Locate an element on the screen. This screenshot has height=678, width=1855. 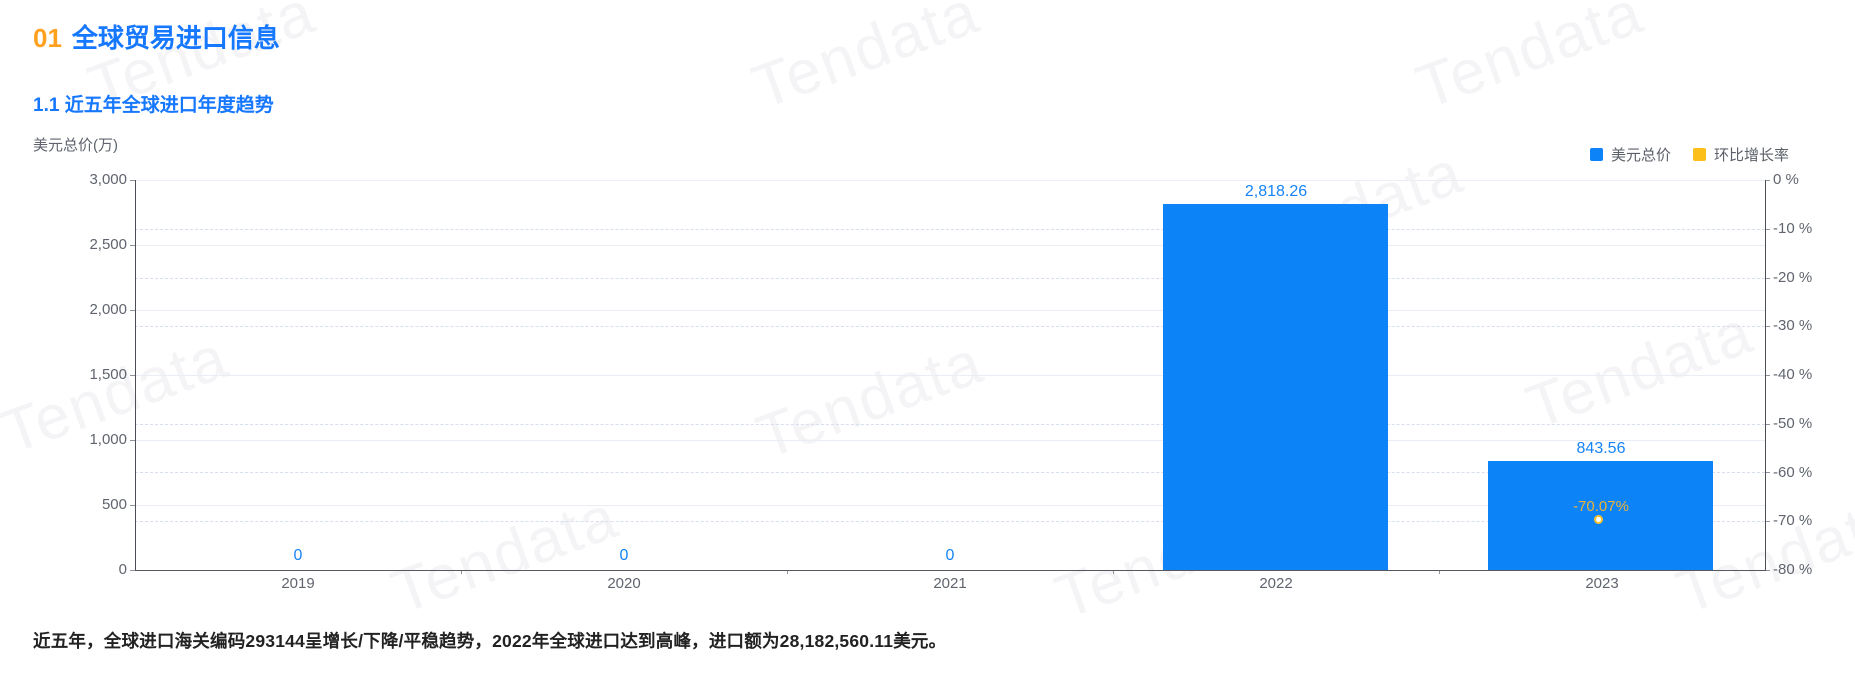
right-axis-tick-label-m20: -20 % is located at coordinates (1793, 277).